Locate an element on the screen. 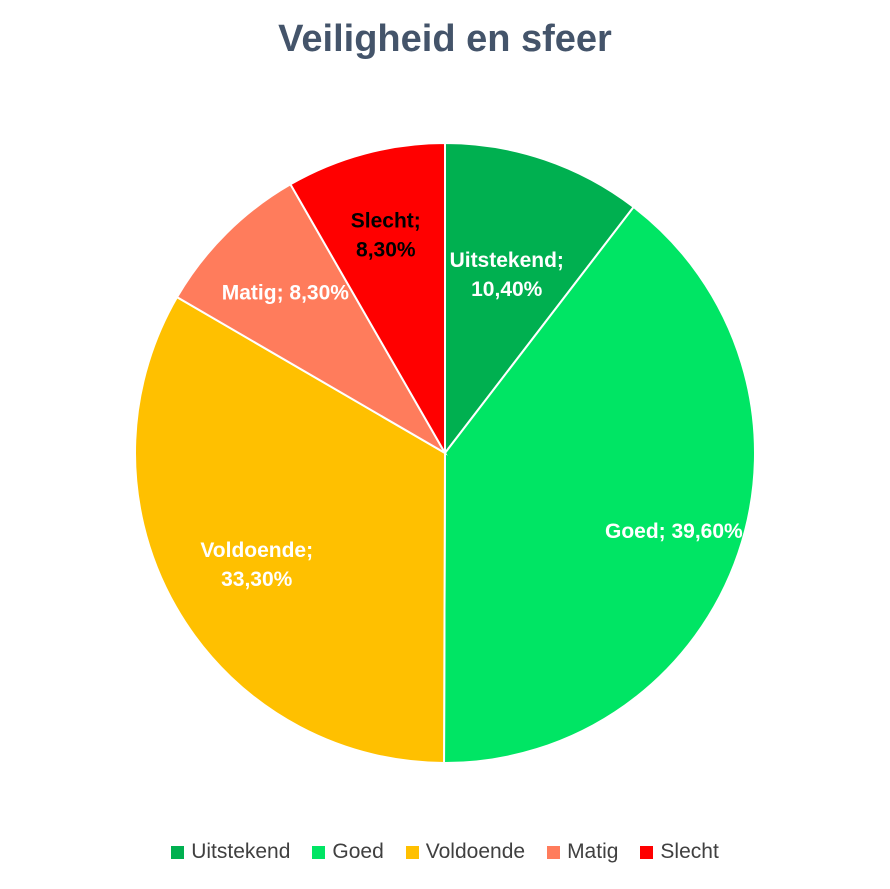 The image size is (890, 889). chart-legend: Uitstekend Goed Voldoende Matig Slecht is located at coordinates (445, 852).